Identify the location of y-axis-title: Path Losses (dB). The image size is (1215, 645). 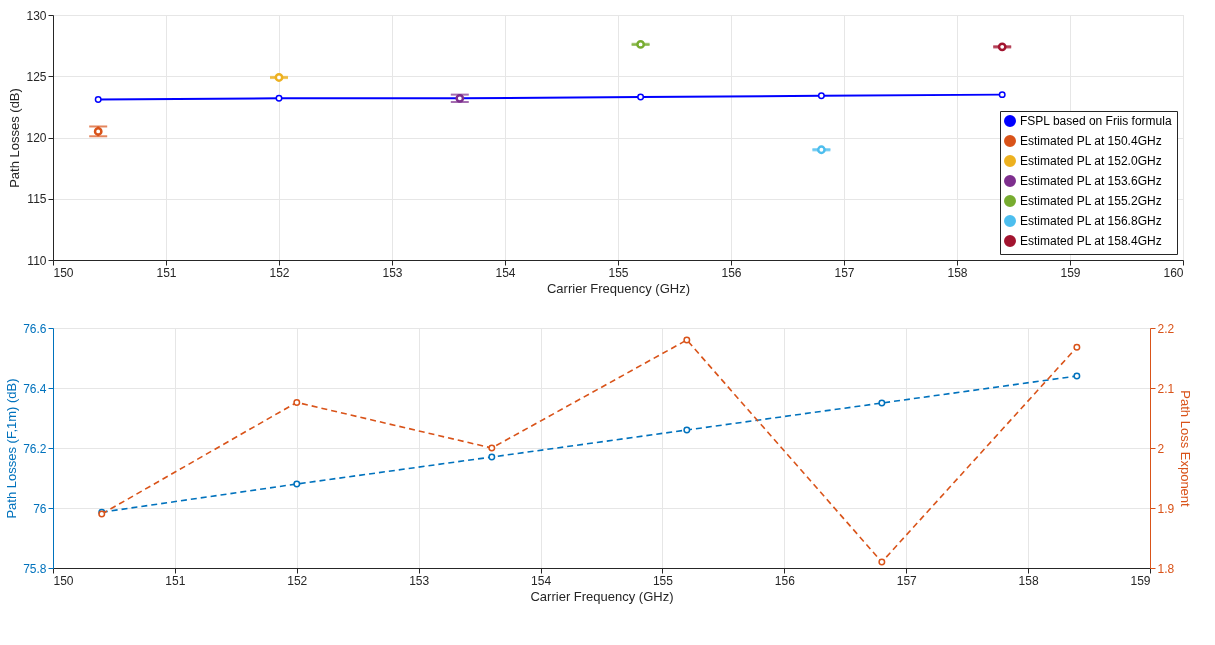
(15, 138).